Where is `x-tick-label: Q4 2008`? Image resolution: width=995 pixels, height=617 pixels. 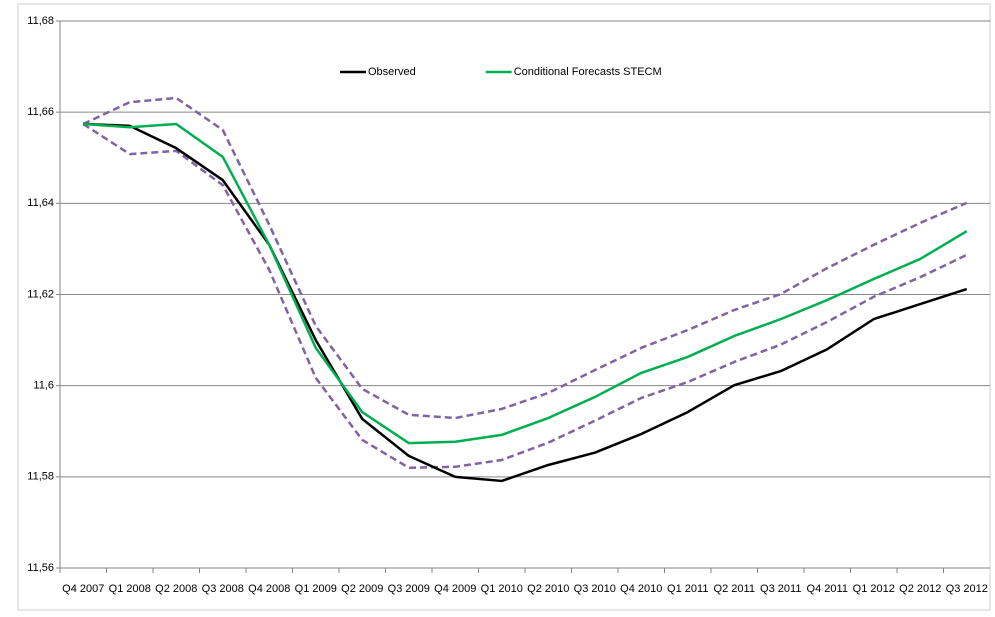
x-tick-label: Q4 2008 is located at coordinates (269, 589).